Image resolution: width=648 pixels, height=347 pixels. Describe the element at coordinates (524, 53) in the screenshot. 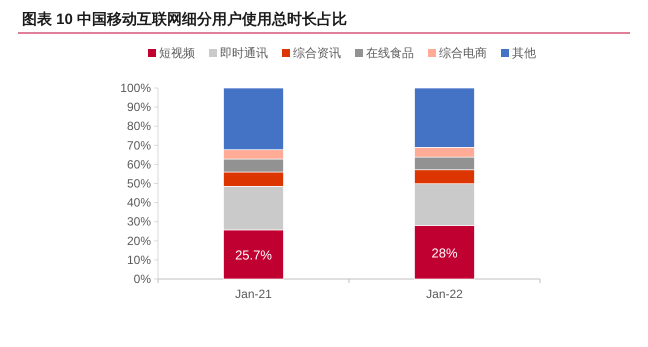

I see `legend-label: 其他` at that location.